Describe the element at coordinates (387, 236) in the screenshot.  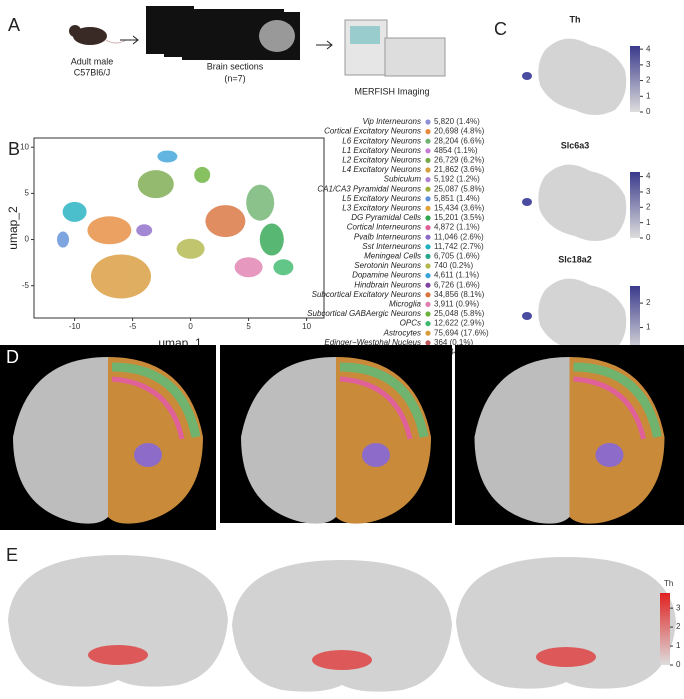
I see `legend-name: Pvalb Interneurons` at that location.